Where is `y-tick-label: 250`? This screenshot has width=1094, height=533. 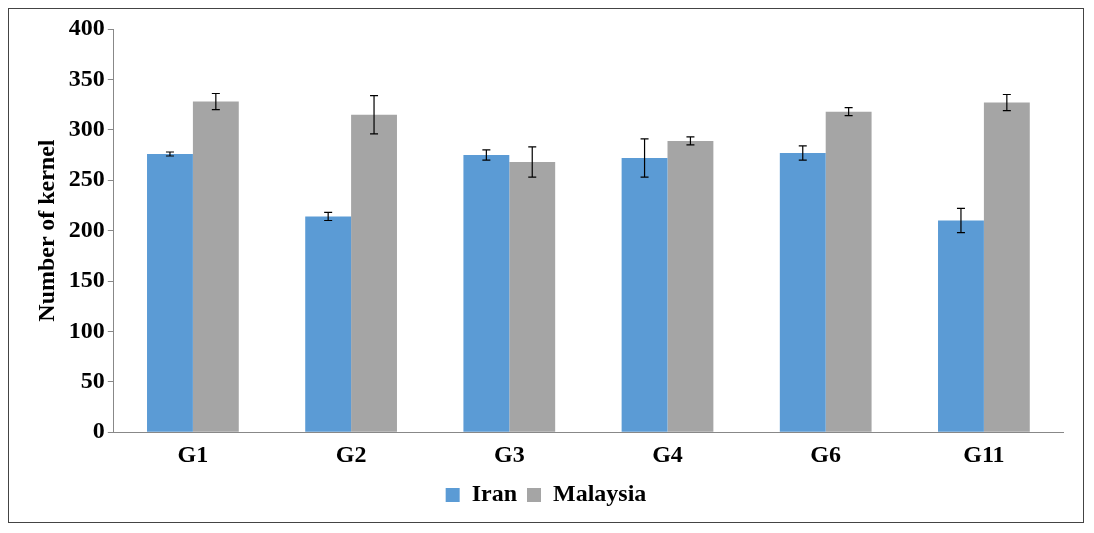 y-tick-label: 250 is located at coordinates (86, 178).